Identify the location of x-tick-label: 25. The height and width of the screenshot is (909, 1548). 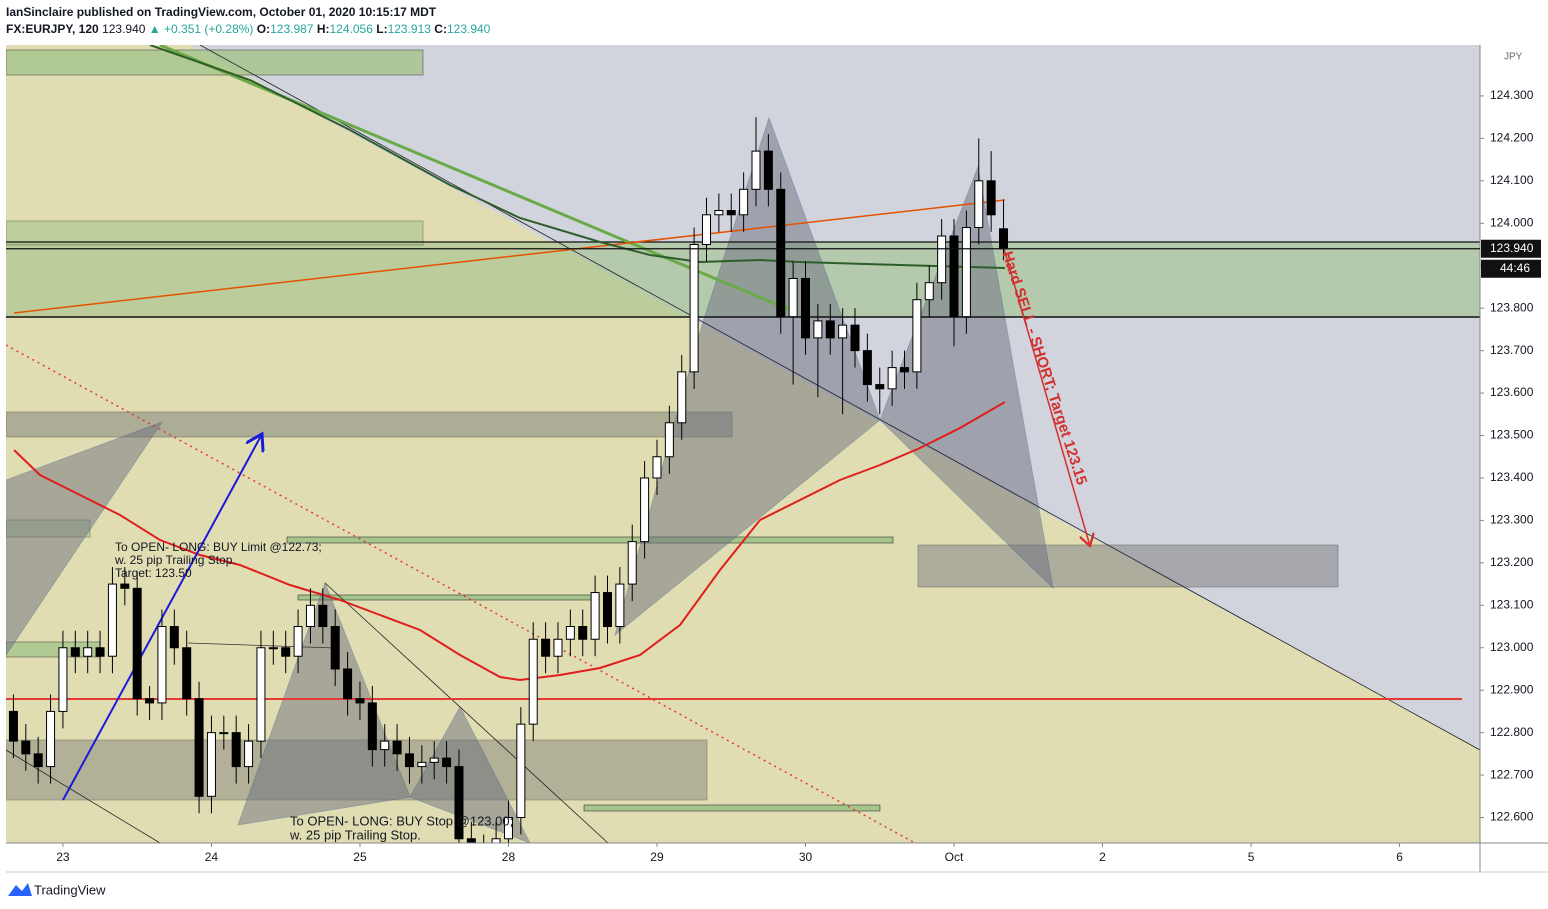
(360, 857).